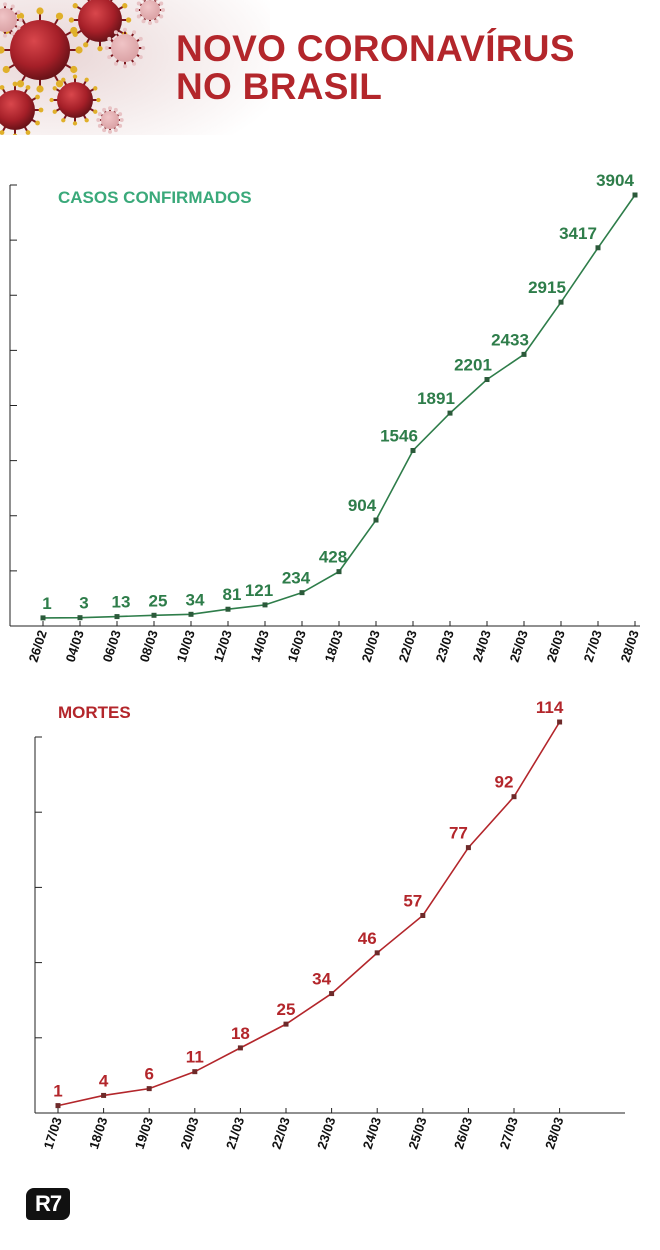 The image size is (660, 1250). What do you see at coordinates (417, 1133) in the screenshot?
I see `x-tick-label: 25/03` at bounding box center [417, 1133].